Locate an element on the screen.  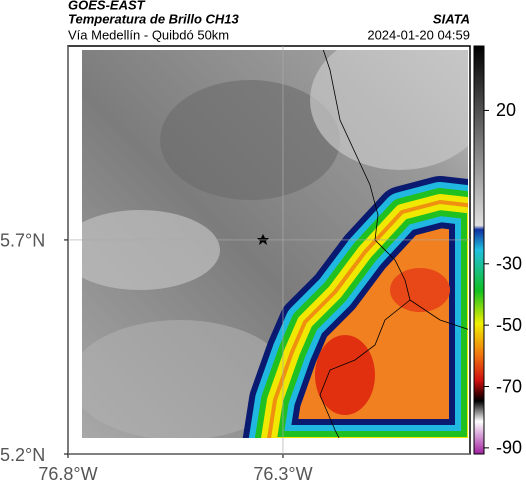
colorbar-label: -90 is located at coordinates (509, 448).